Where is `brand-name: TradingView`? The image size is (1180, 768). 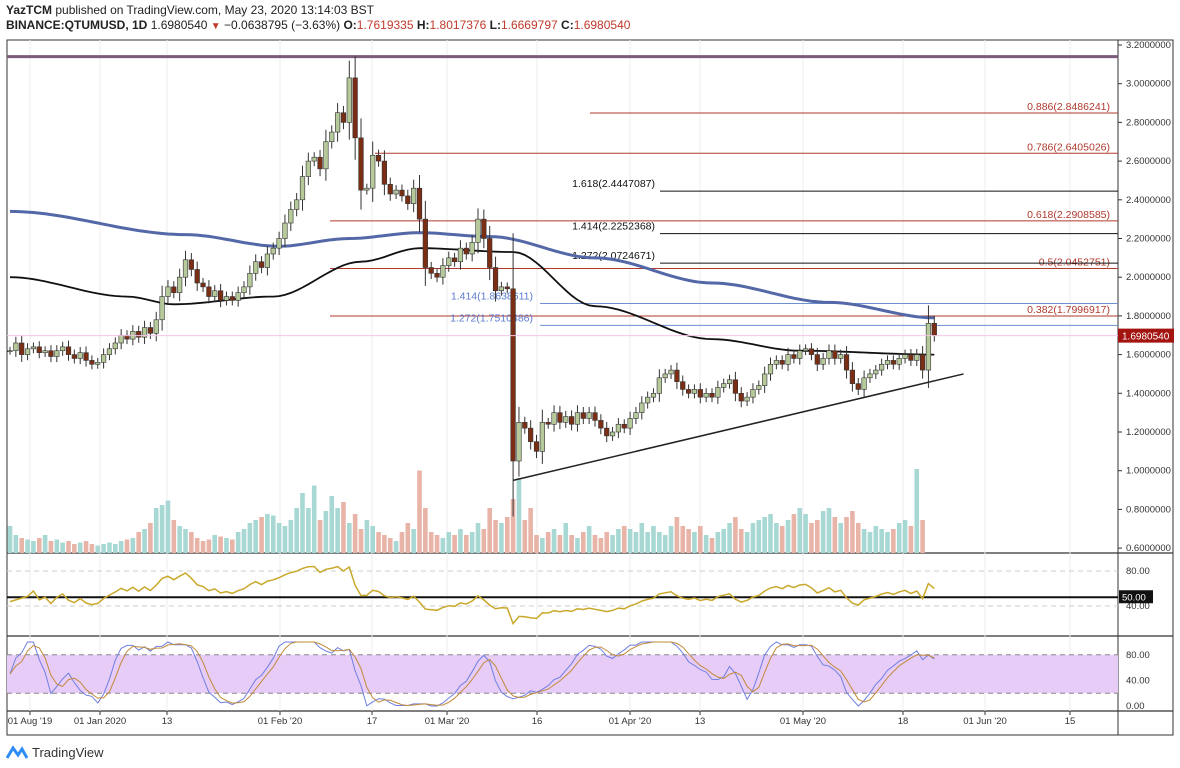 brand-name: TradingView is located at coordinates (68, 752).